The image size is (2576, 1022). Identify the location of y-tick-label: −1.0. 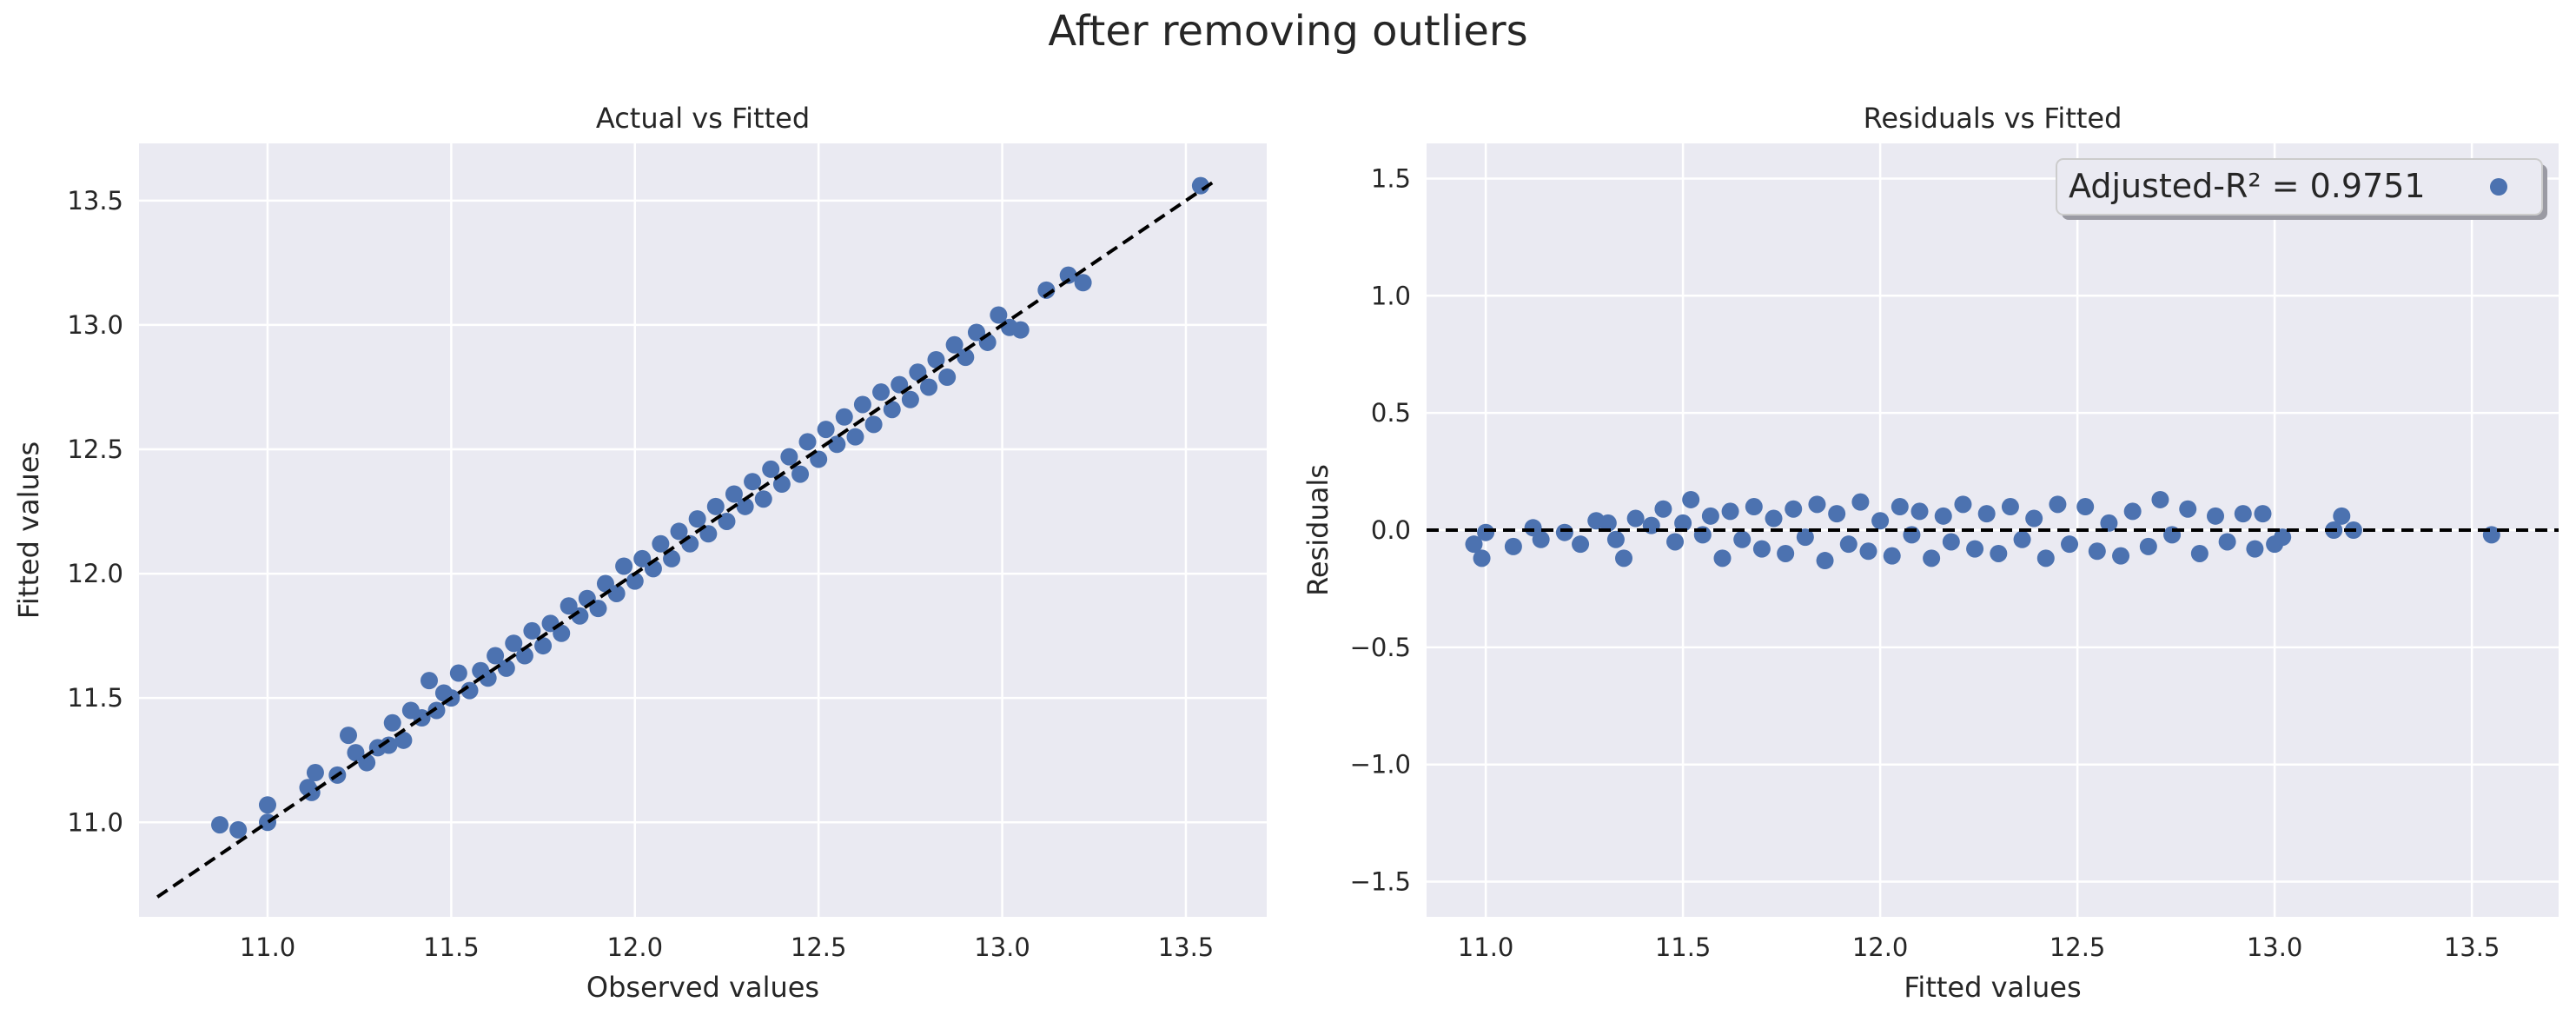
(1380, 765).